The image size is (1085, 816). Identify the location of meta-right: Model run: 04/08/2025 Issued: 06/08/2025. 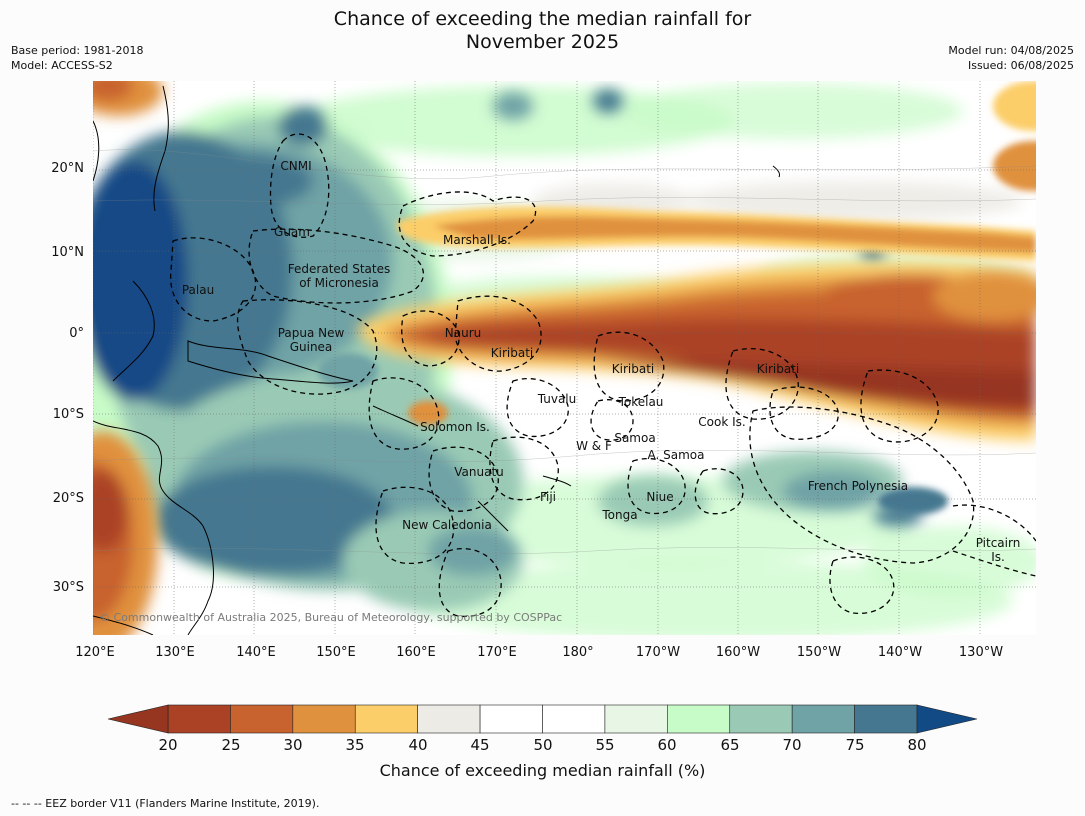
(1011, 58).